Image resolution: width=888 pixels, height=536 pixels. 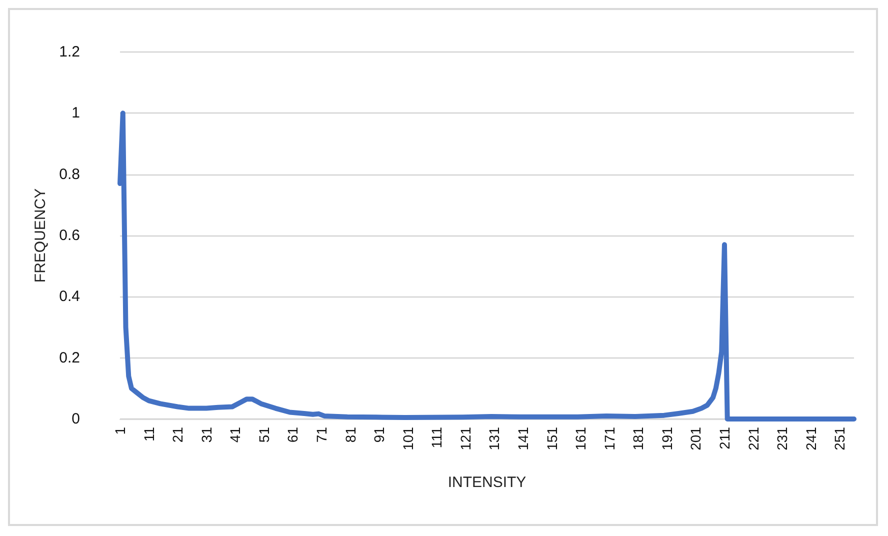 I want to click on x-tick-label: 241, so click(x=810, y=438).